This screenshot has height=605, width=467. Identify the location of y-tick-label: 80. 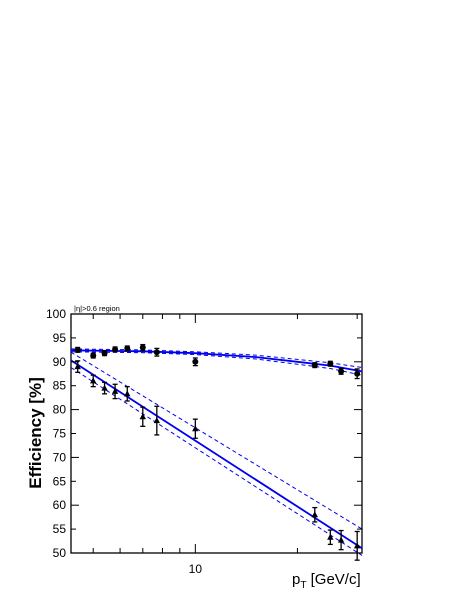
(60, 410).